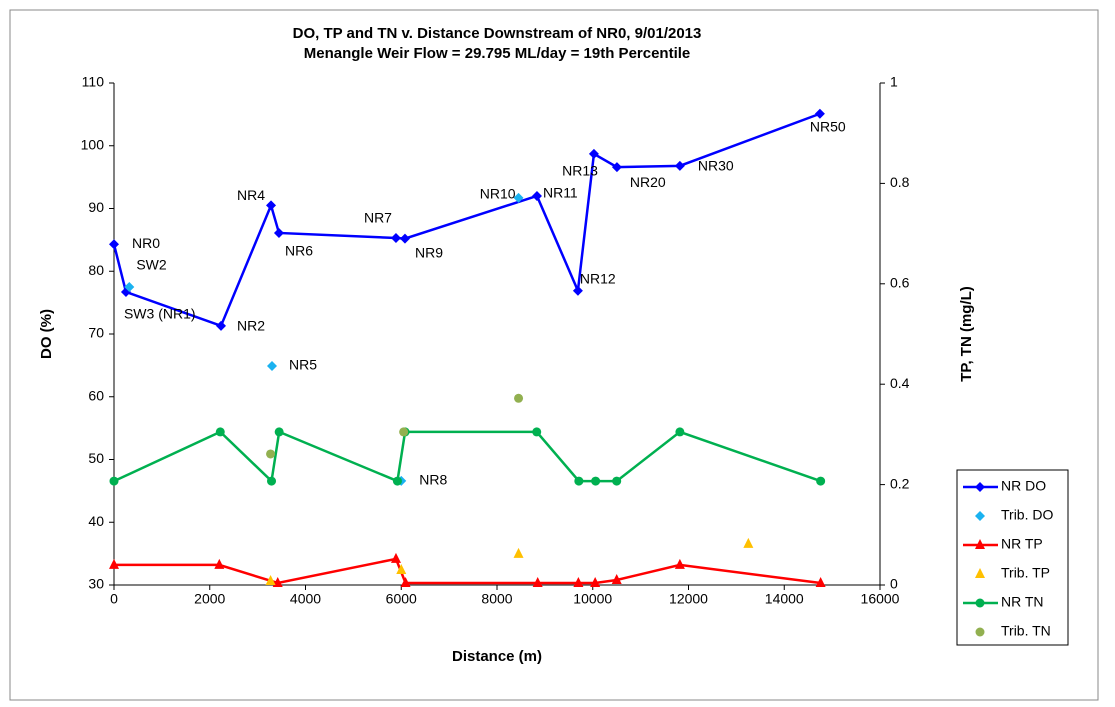 This screenshot has height=707, width=1115. I want to click on point-label: NR10, so click(498, 194).